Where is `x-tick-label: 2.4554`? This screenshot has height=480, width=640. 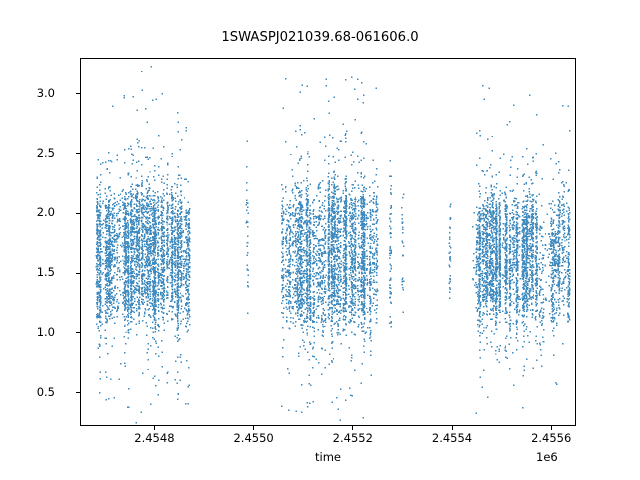
x-tick-label: 2.4554 is located at coordinates (452, 438).